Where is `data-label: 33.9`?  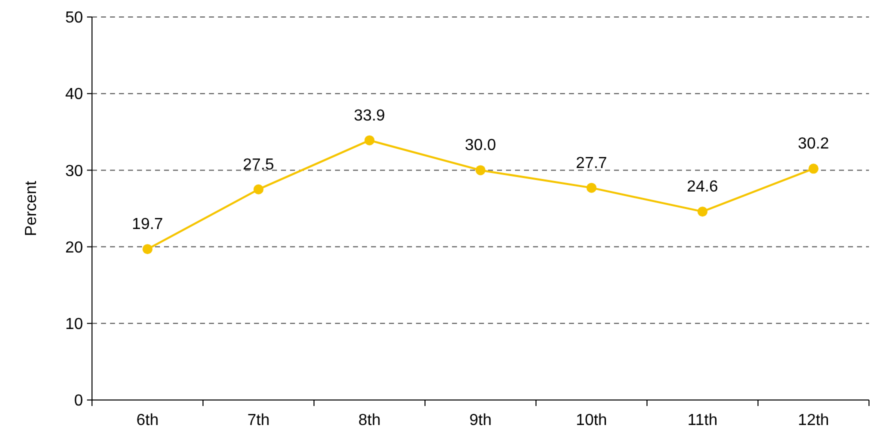 data-label: 33.9 is located at coordinates (370, 115).